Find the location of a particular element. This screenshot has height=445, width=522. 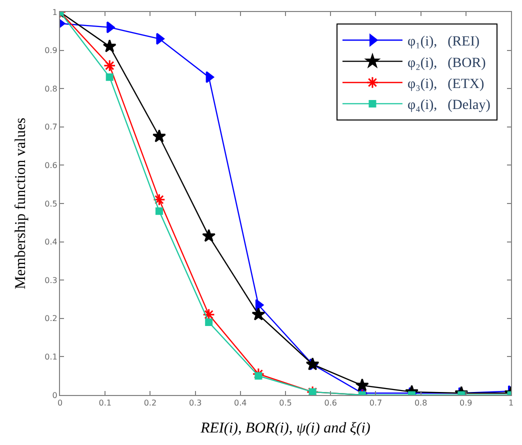

y-tick-label: 0.2 is located at coordinates (51, 319).